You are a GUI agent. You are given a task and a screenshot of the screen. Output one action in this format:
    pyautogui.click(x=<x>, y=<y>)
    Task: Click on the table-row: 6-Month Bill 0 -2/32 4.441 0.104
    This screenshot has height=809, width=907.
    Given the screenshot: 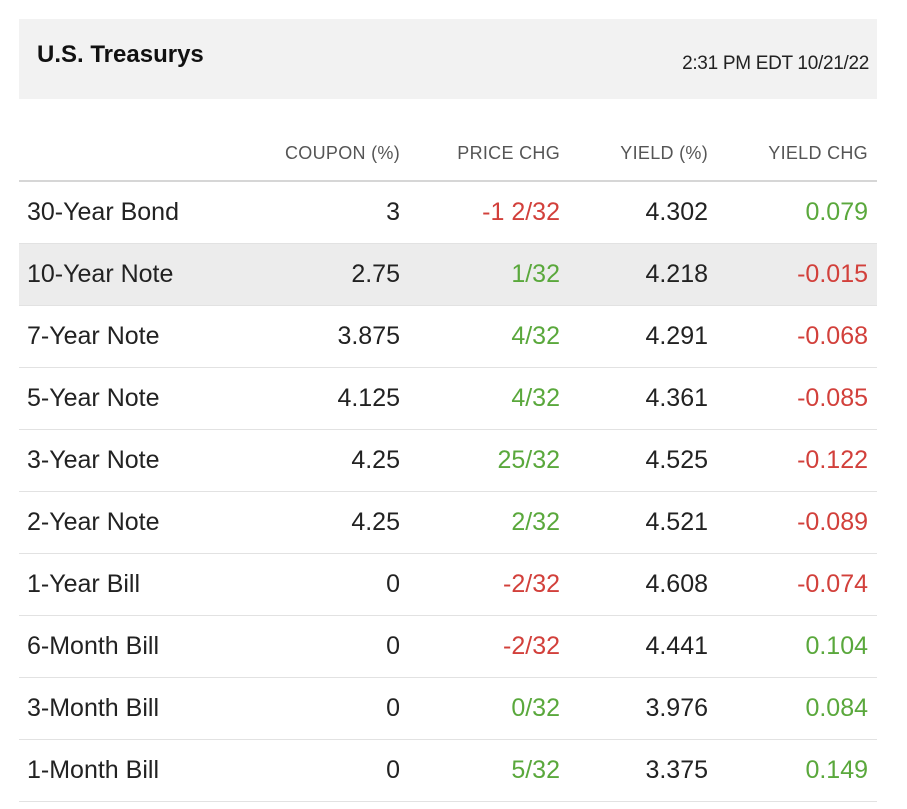 What is the action you would take?
    pyautogui.click(x=448, y=646)
    